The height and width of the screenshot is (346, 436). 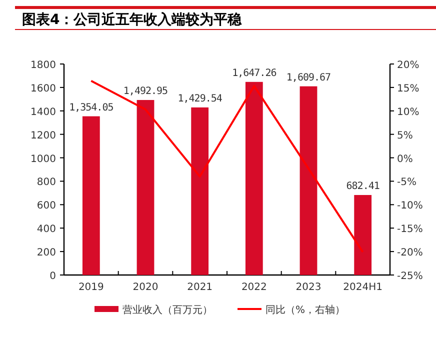 I want to click on x-tick-label: 2024H1, so click(x=363, y=287).